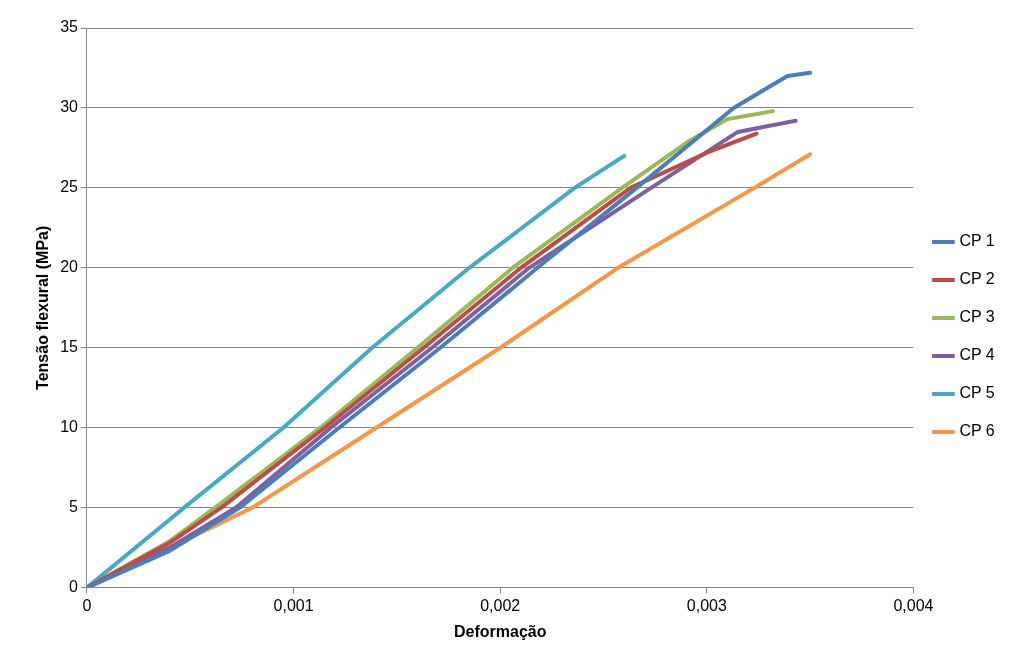  What do you see at coordinates (69, 267) in the screenshot?
I see `y-tick-label: 20` at bounding box center [69, 267].